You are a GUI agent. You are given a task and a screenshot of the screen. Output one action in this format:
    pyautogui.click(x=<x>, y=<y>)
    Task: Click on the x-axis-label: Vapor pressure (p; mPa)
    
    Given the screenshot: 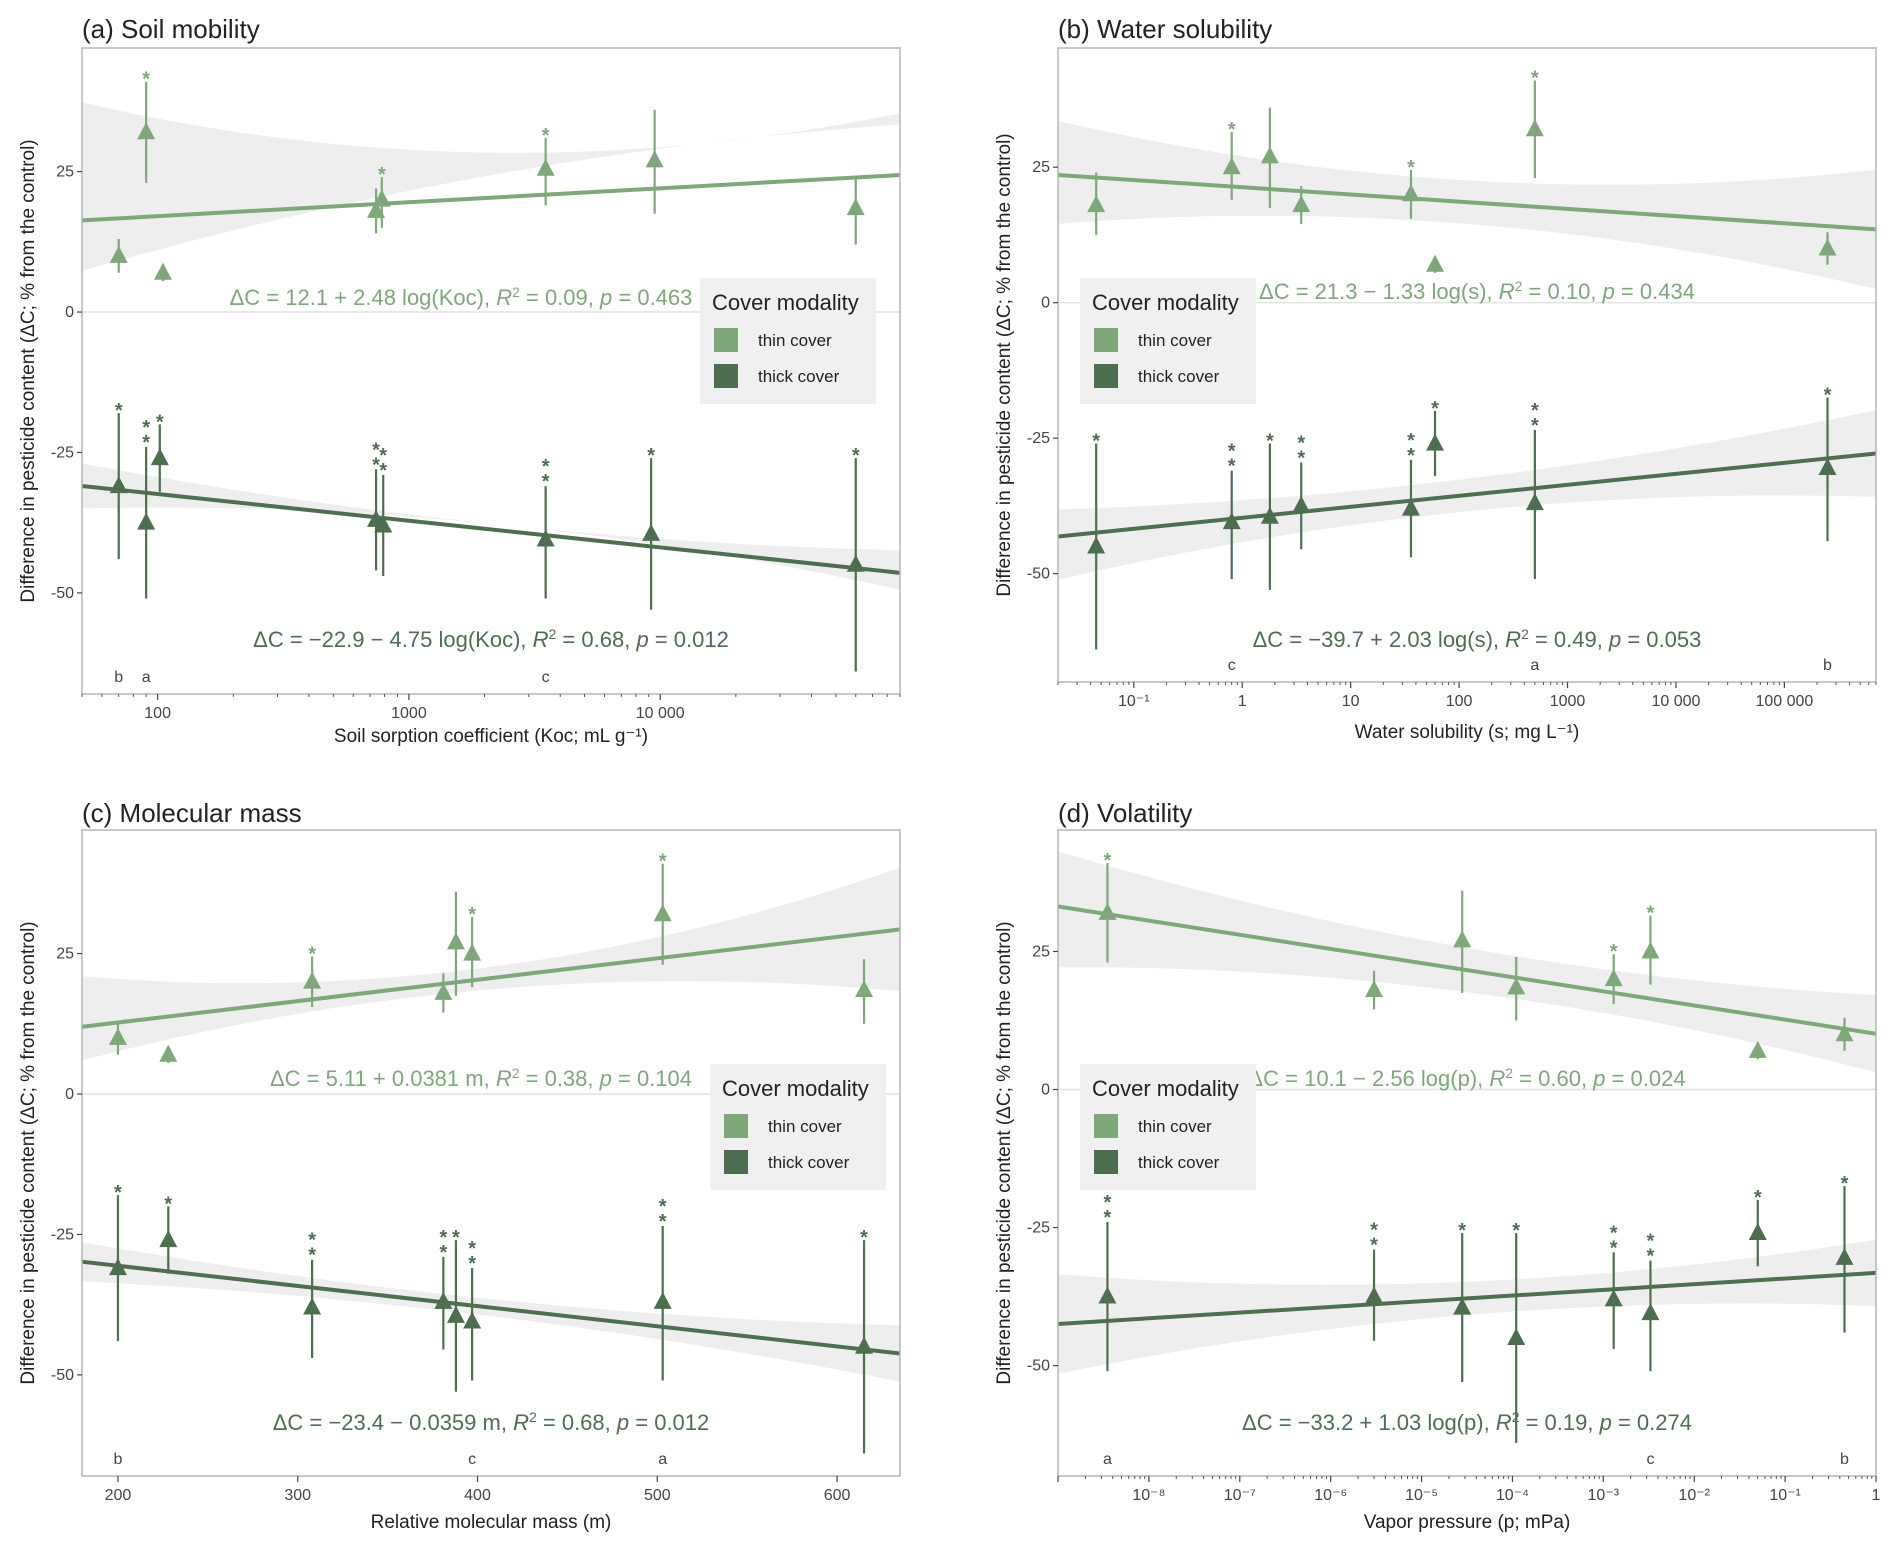 What is the action you would take?
    pyautogui.click(x=1467, y=1522)
    